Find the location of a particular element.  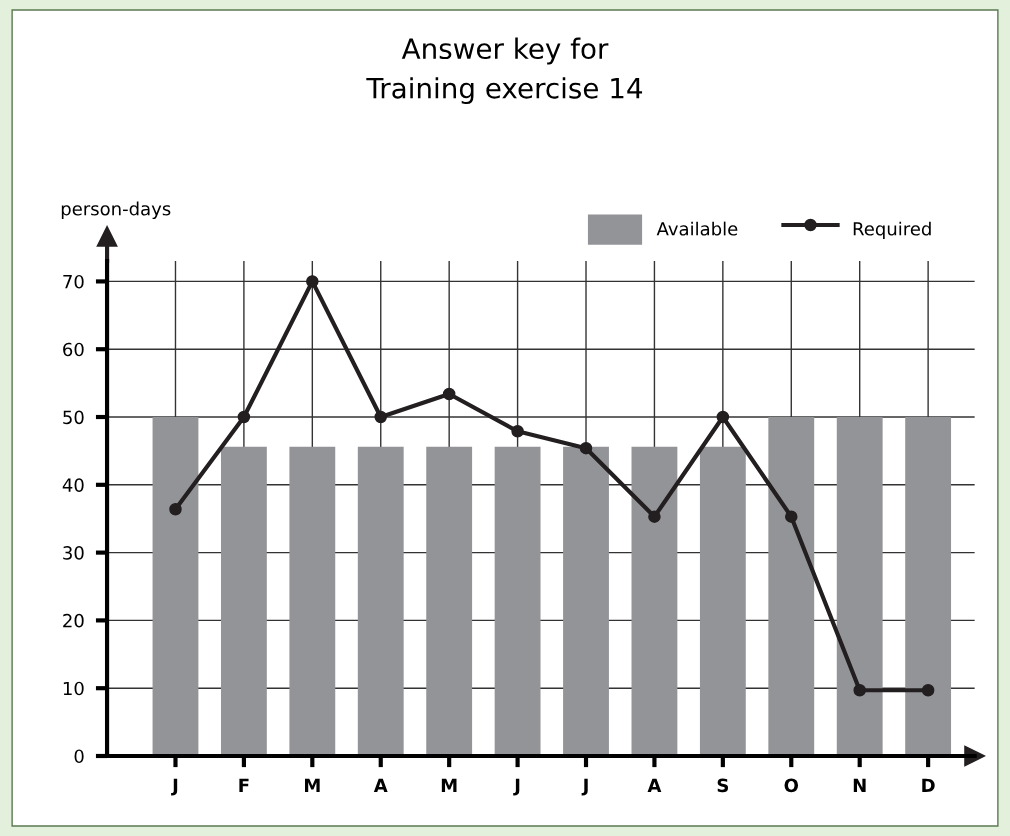

legend-label: Available is located at coordinates (697, 228).